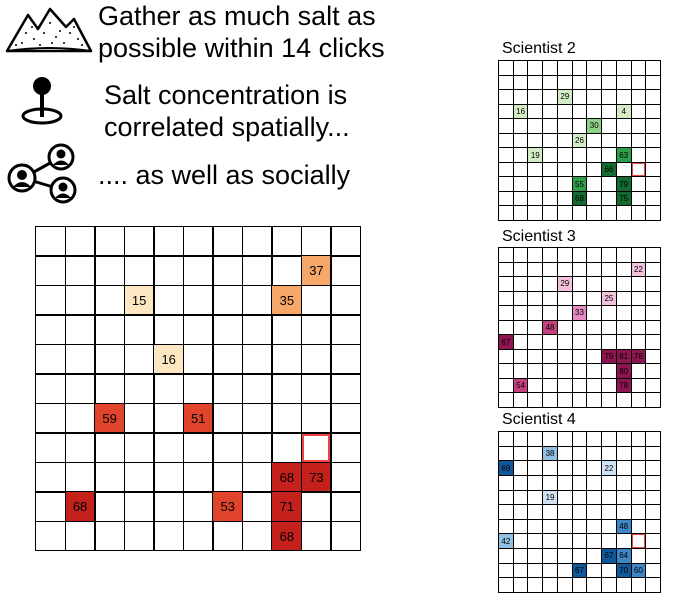 The height and width of the screenshot is (606, 687). I want to click on main-grid-cell-r6-c2: 59, so click(110, 418).